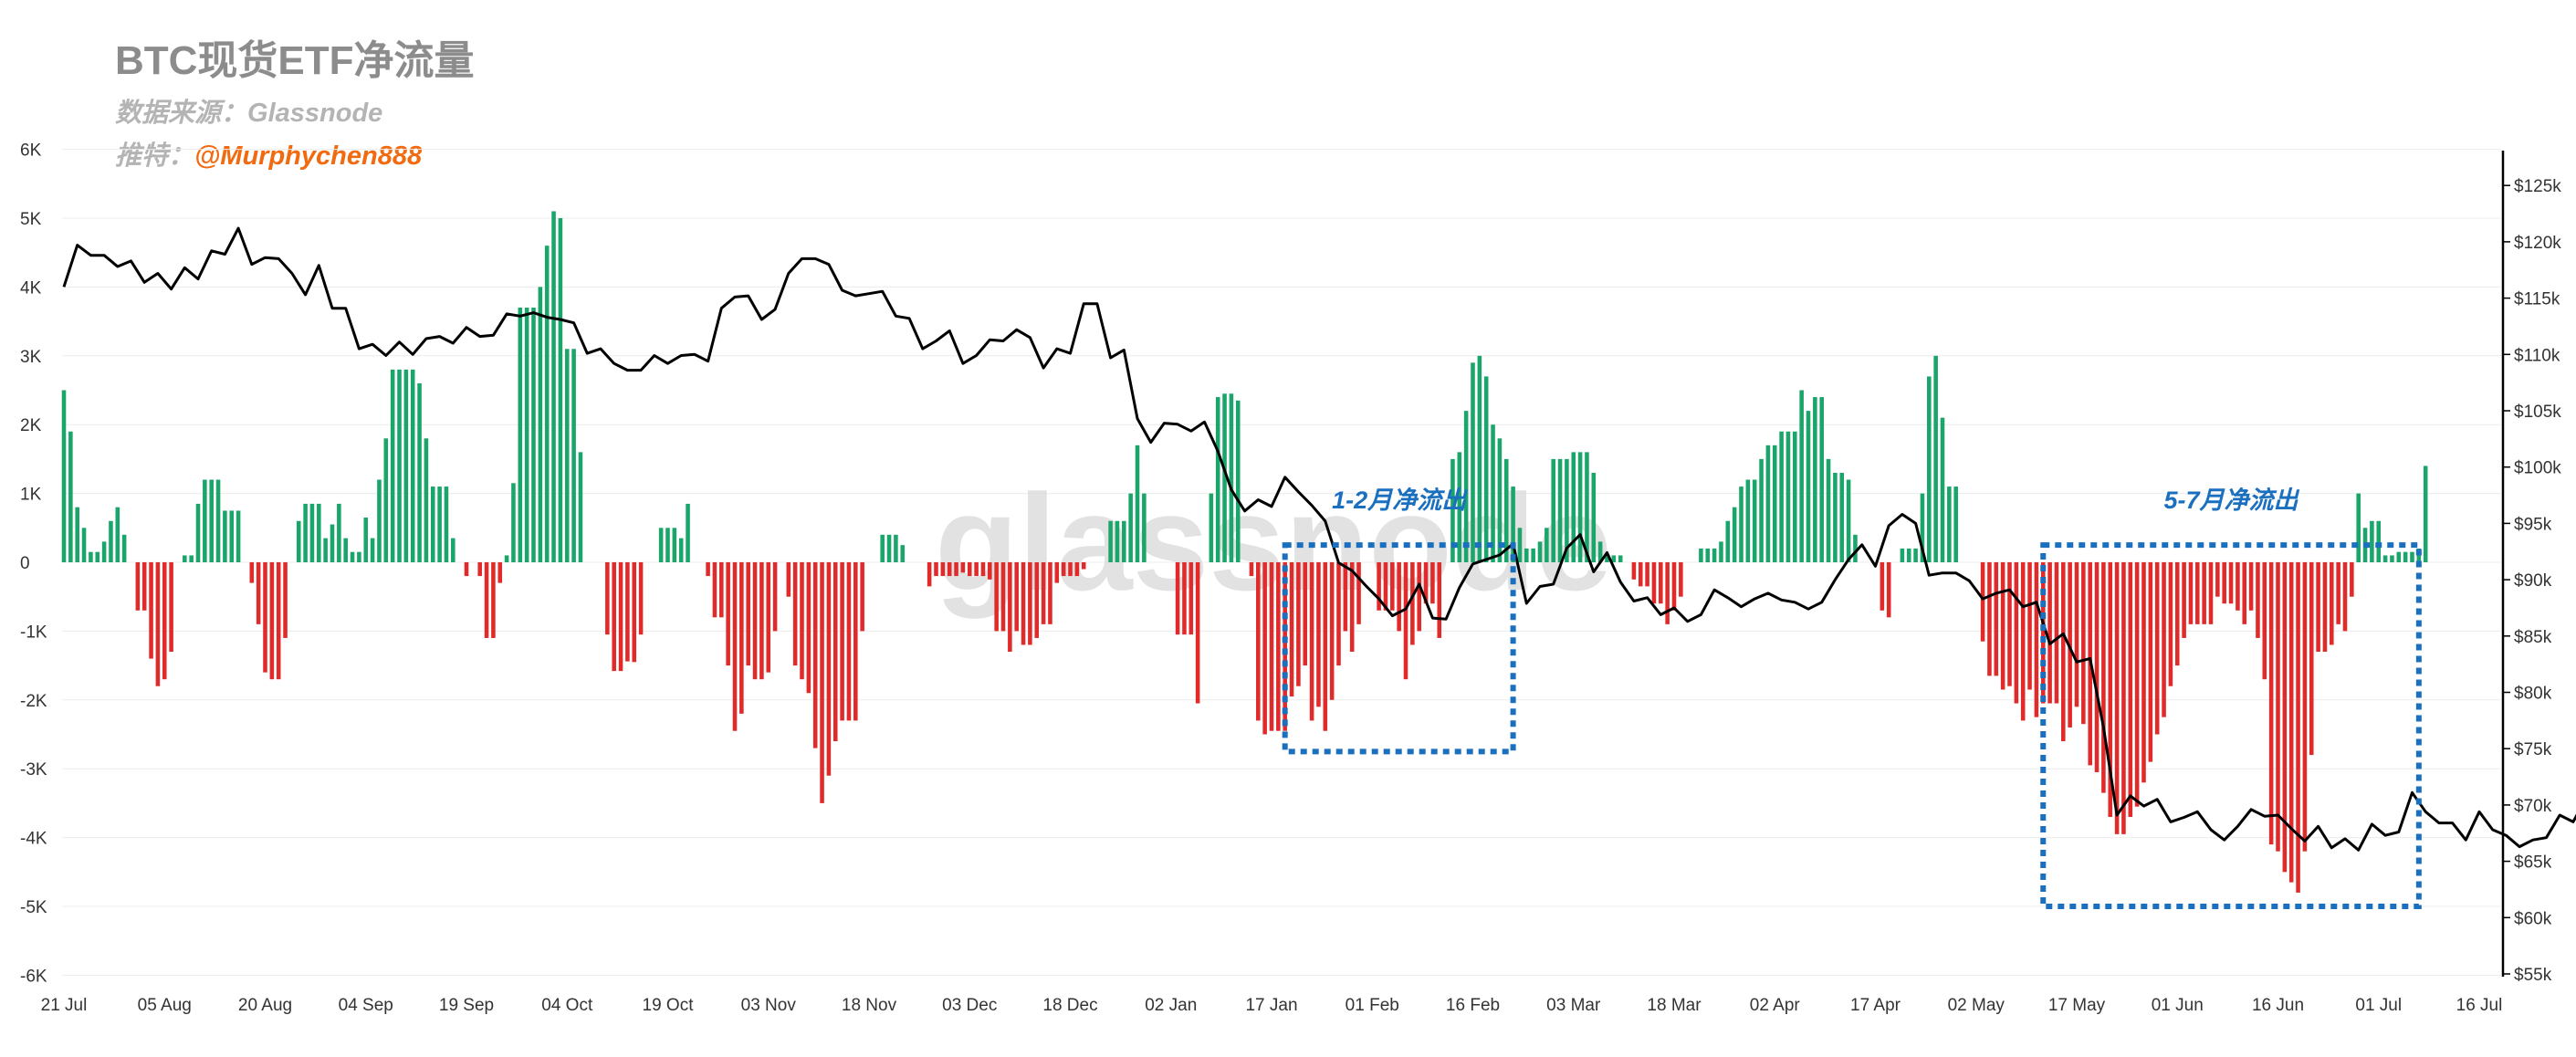  What do you see at coordinates (31, 219) in the screenshot?
I see `left-tick-label: 5K` at bounding box center [31, 219].